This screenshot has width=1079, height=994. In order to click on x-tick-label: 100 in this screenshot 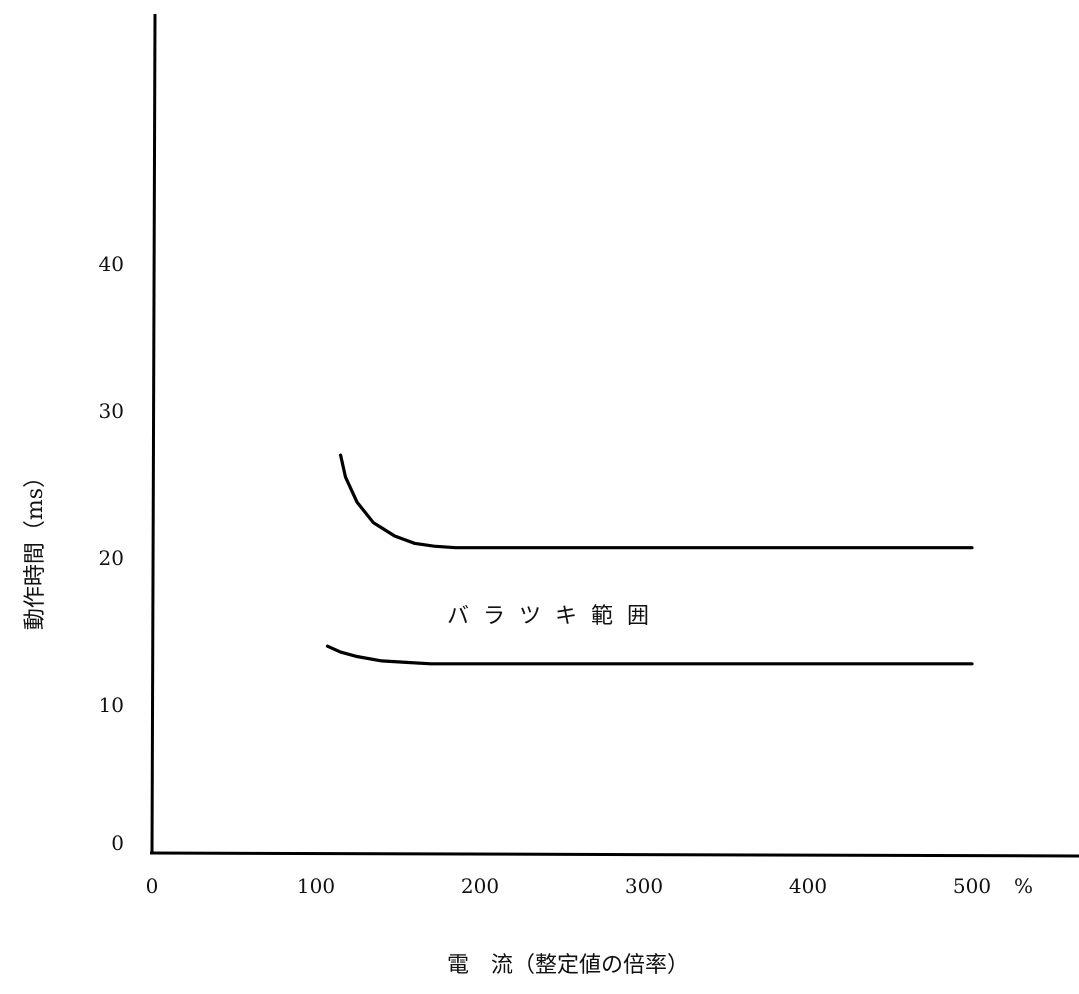, I will do `click(316, 886)`.